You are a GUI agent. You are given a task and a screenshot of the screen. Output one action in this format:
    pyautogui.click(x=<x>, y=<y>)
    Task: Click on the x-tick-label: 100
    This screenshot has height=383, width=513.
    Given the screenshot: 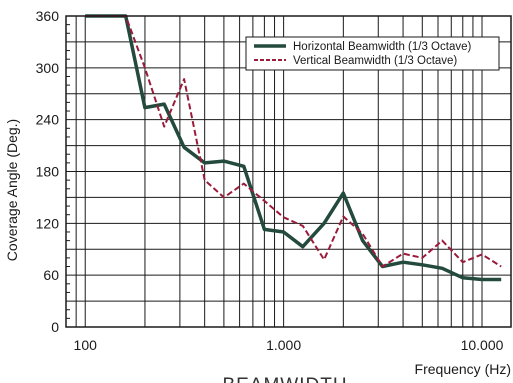 What is the action you would take?
    pyautogui.click(x=86, y=345)
    